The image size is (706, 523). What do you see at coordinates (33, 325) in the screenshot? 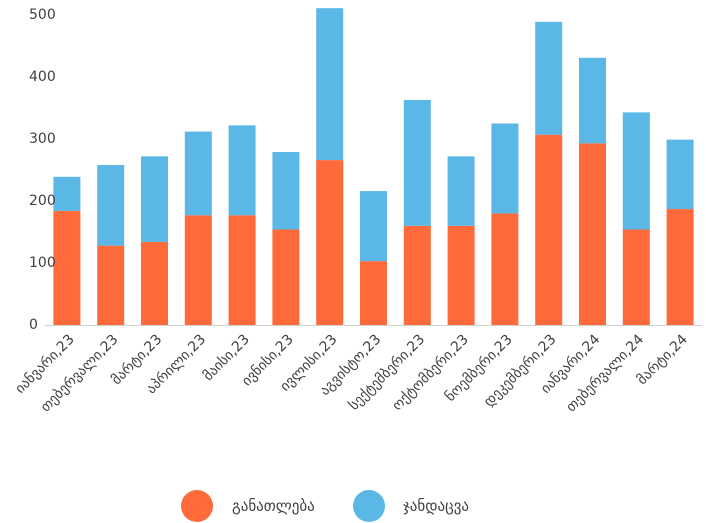
I see `y-tick-label-0: 0` at bounding box center [33, 325].